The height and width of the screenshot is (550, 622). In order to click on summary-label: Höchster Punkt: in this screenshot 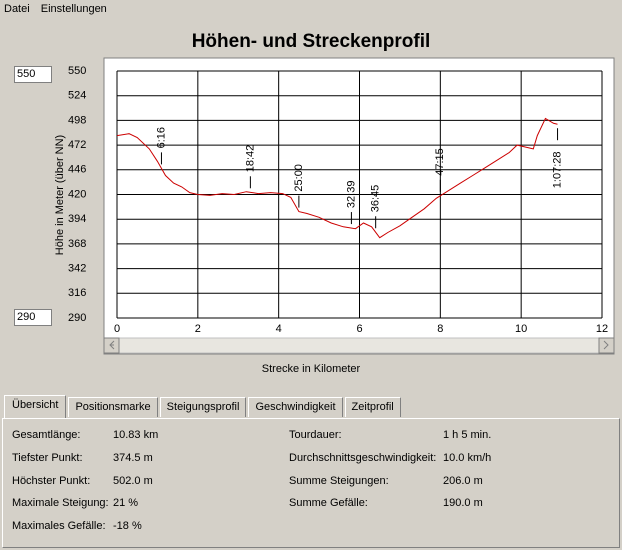, I will do `click(51, 480)`.